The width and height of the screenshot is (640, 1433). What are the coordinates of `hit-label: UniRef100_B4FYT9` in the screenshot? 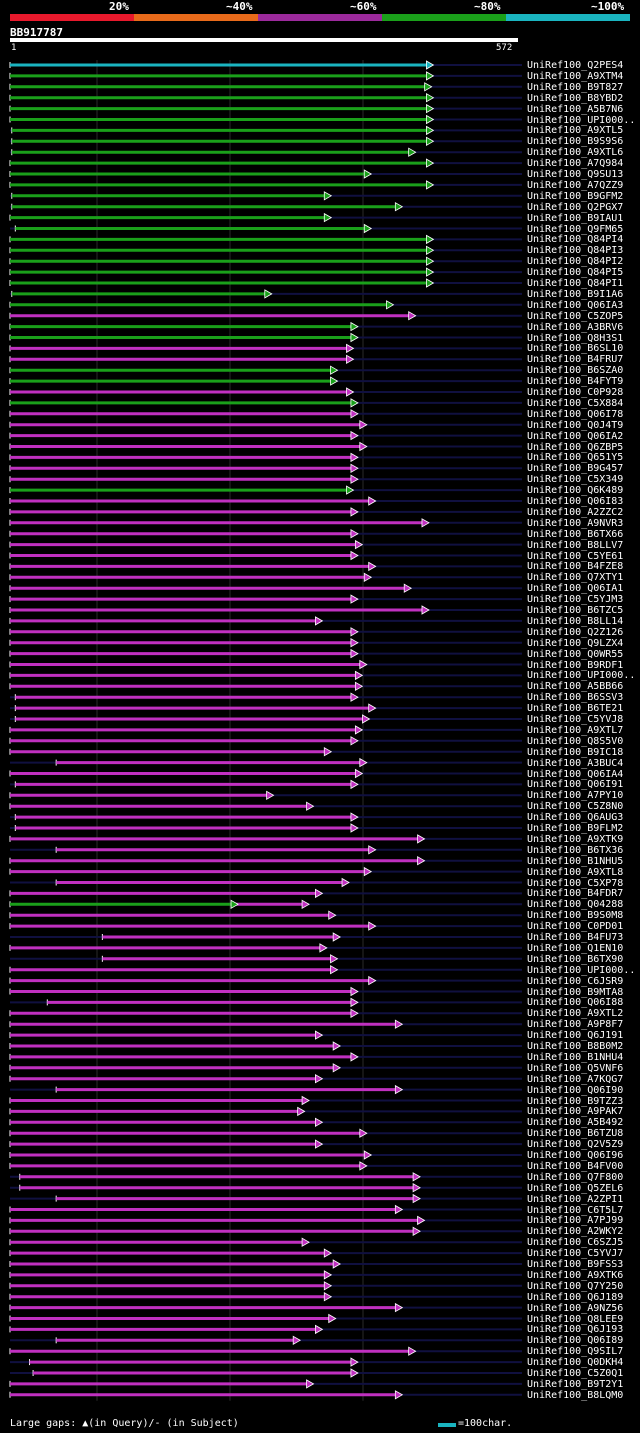 It's located at (575, 382).